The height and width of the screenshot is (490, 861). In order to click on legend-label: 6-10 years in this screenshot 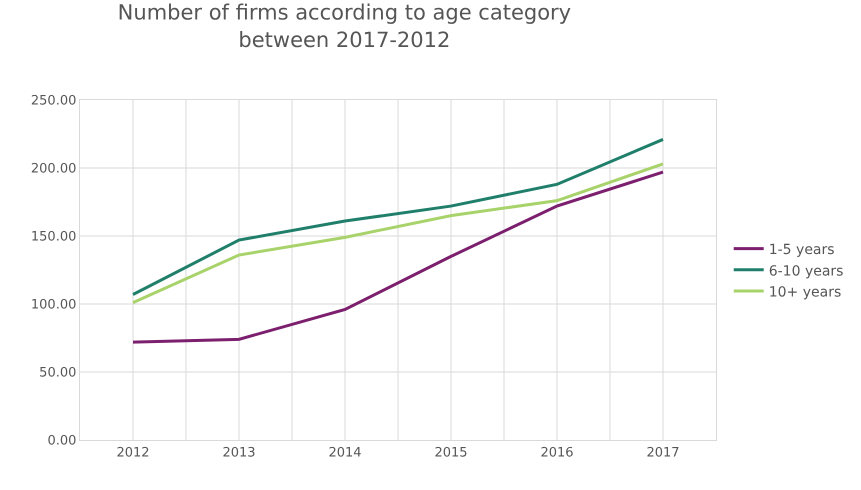, I will do `click(806, 271)`.